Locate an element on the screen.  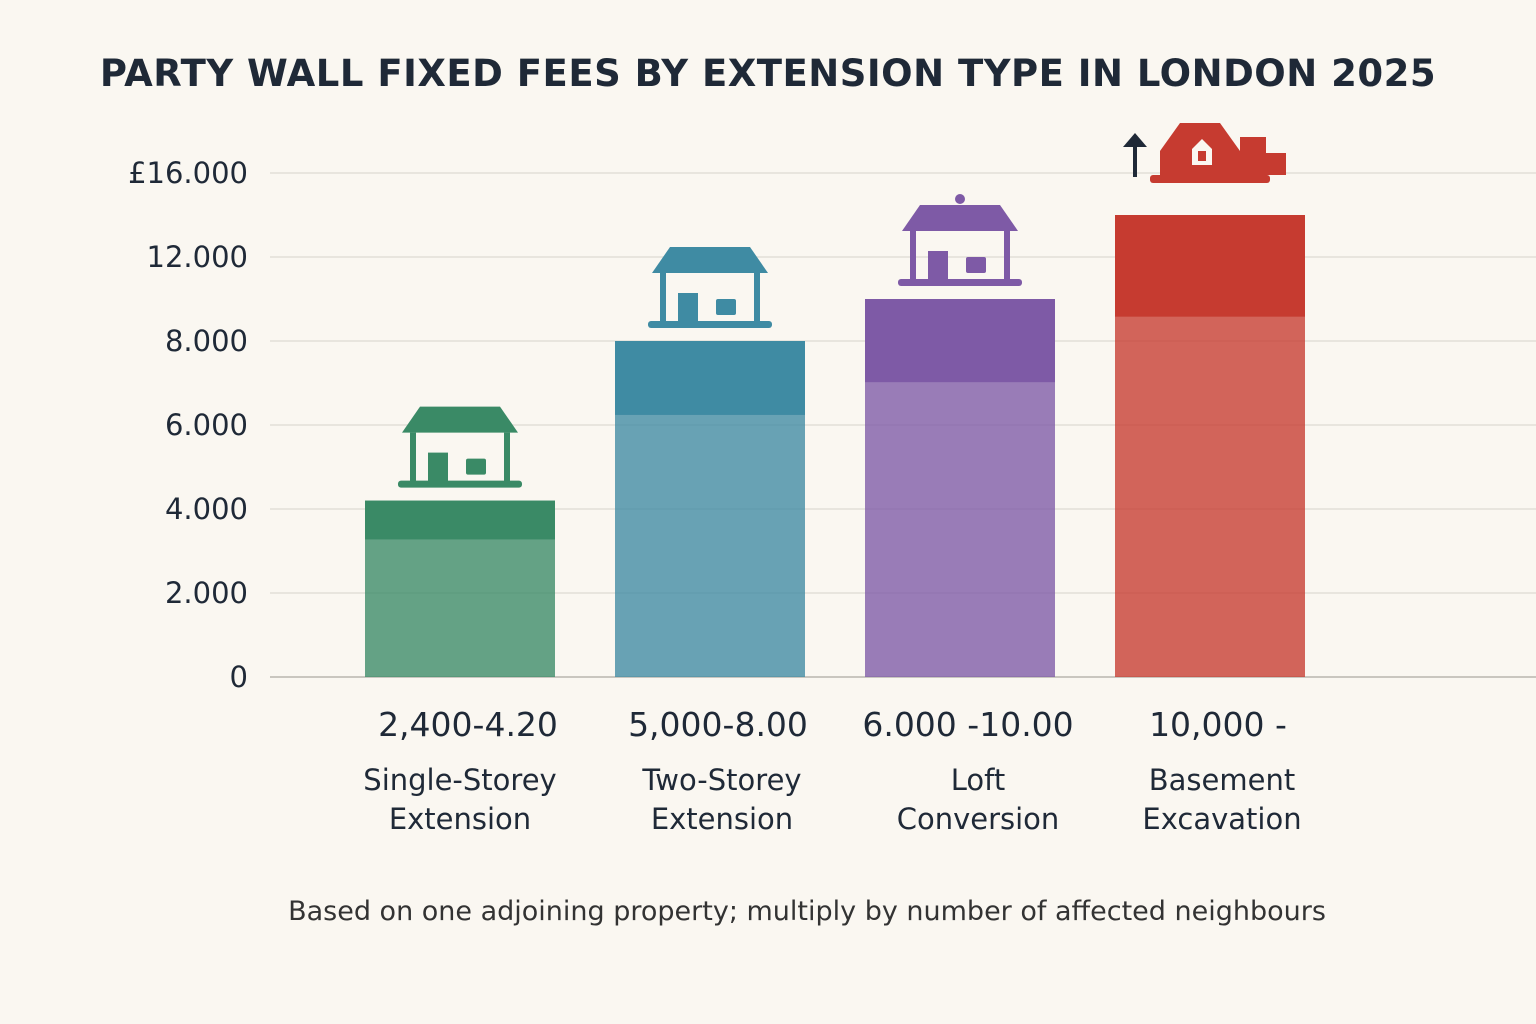
y-tick-label: 6.000 is located at coordinates (206, 425).